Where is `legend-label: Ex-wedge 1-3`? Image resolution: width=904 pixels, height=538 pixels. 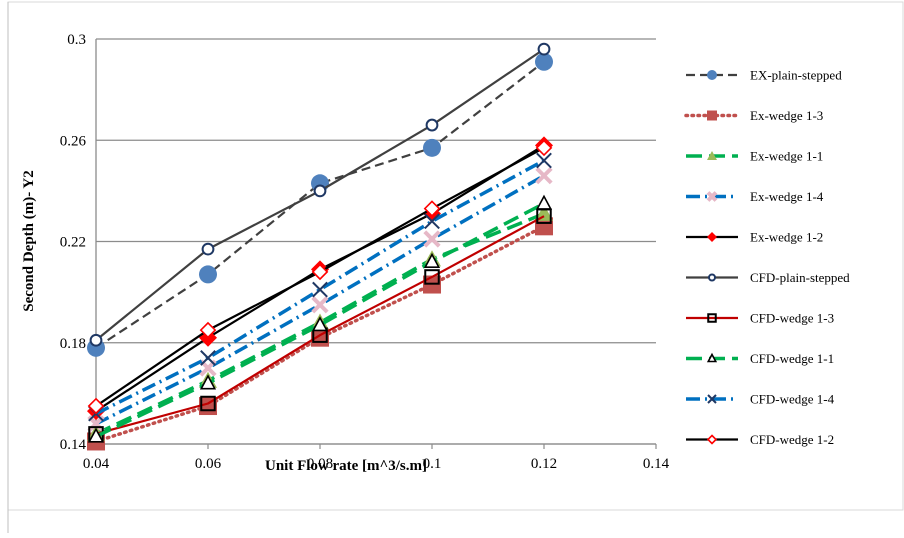
legend-label: Ex-wedge 1-3 is located at coordinates (786, 115).